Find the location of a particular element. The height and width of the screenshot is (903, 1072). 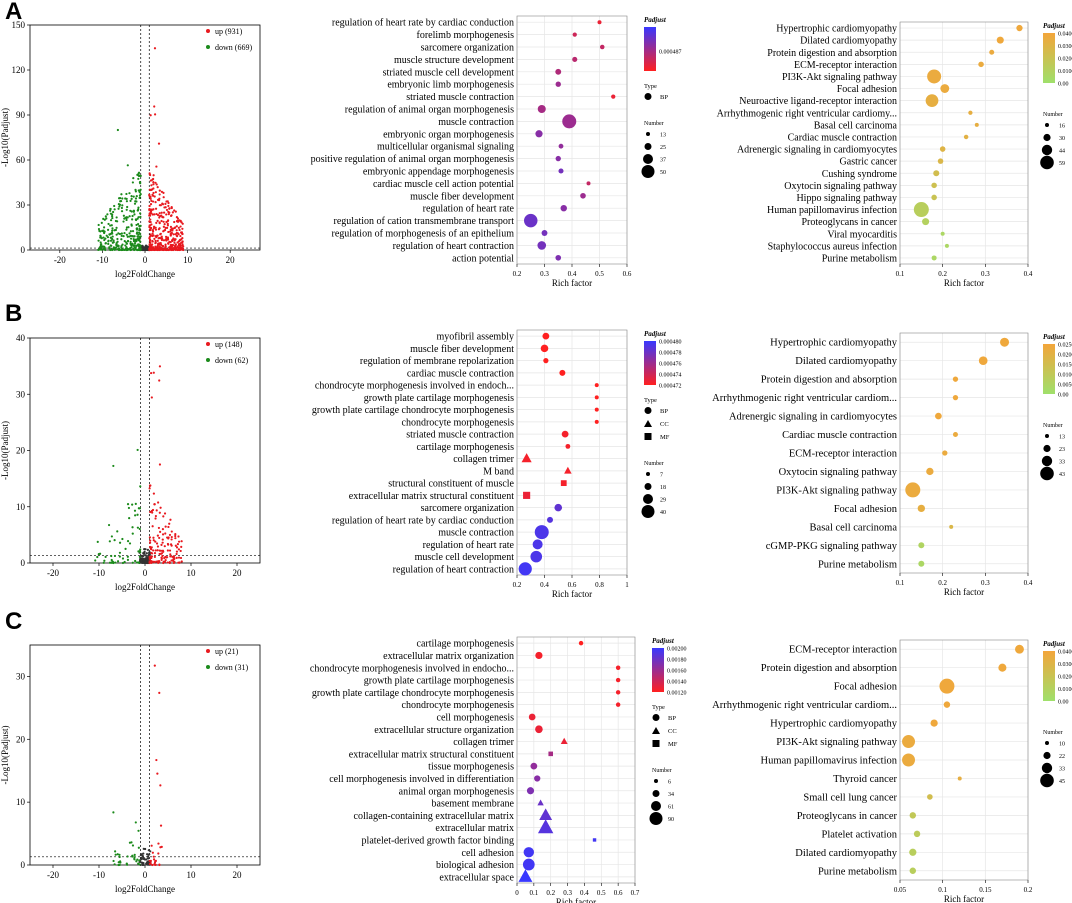

x-tick-label: 0.1 is located at coordinates (900, 274).